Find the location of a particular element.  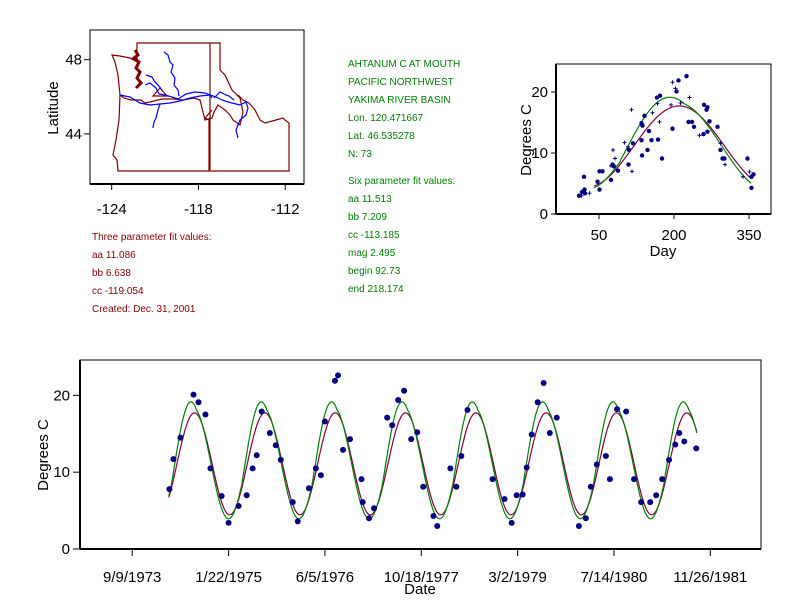

six-param-title: Six parameter fit values: is located at coordinates (402, 181).